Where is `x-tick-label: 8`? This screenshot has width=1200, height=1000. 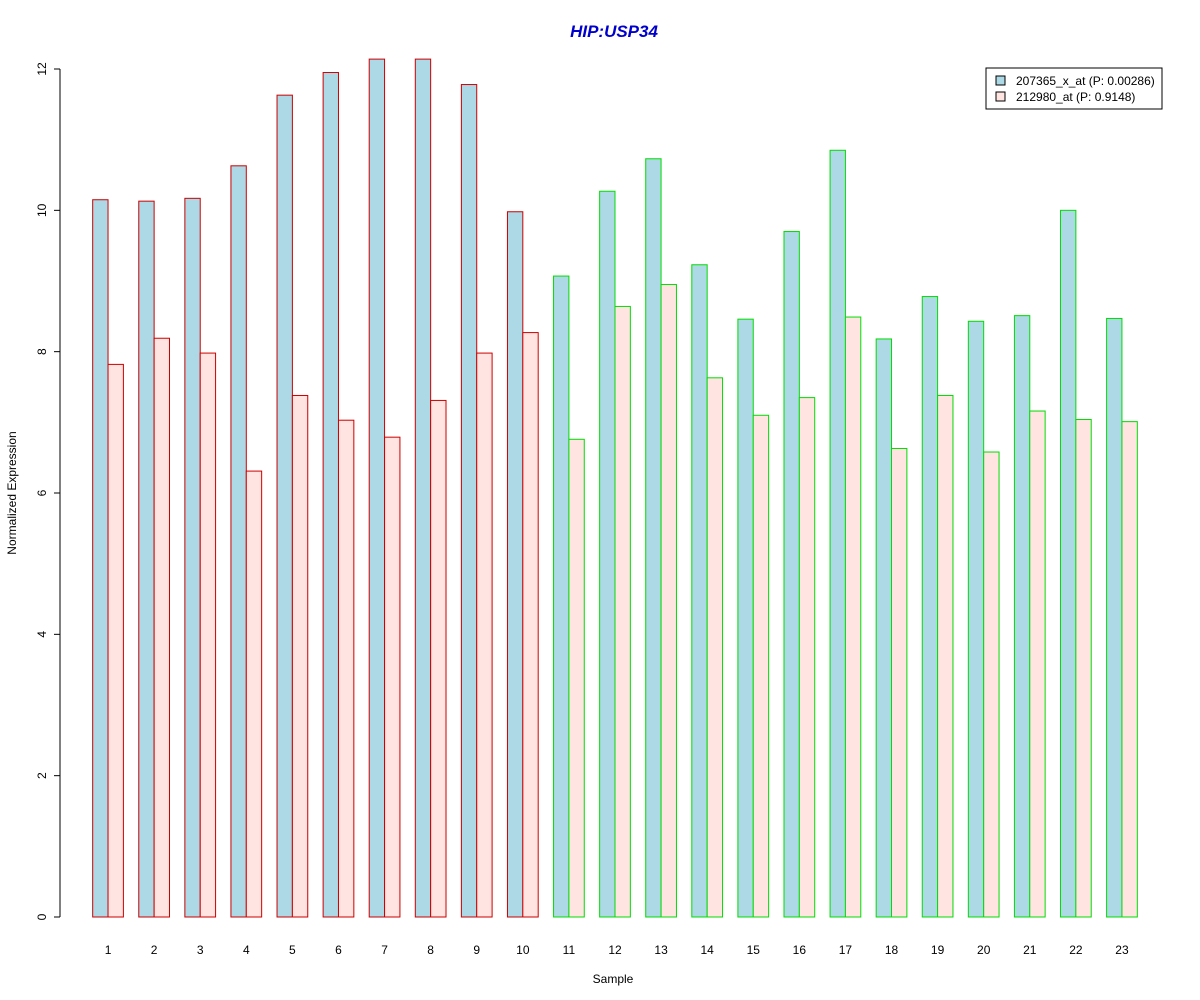 x-tick-label: 8 is located at coordinates (430, 950).